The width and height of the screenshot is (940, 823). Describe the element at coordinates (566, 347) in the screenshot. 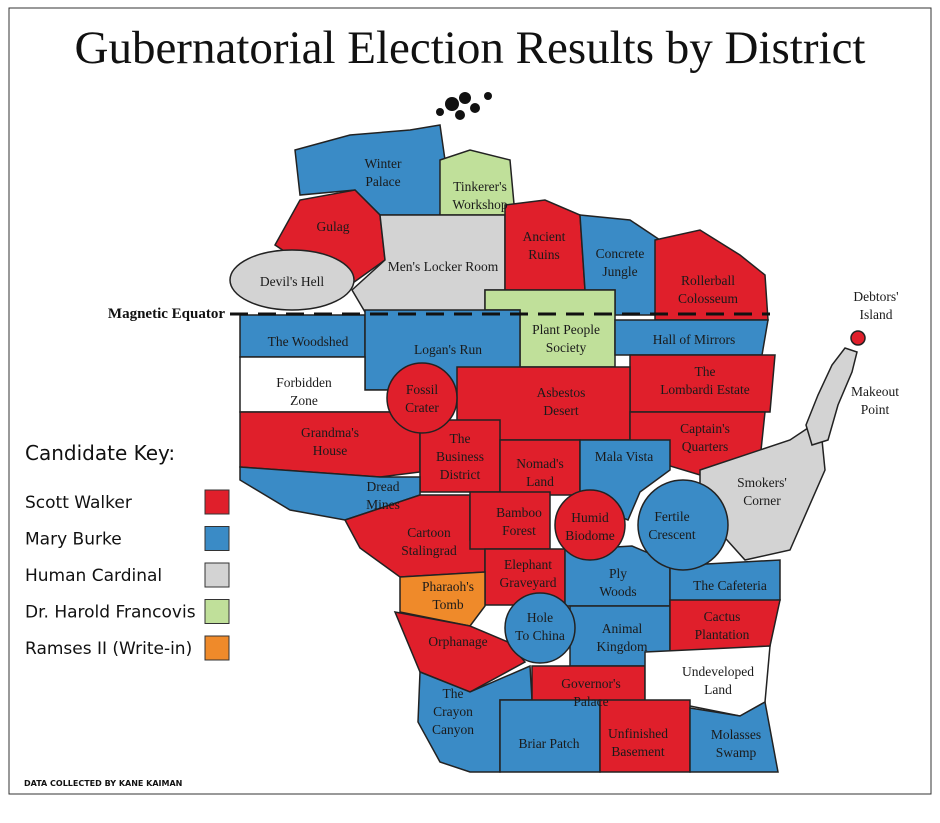

I see `label-line: Society` at that location.